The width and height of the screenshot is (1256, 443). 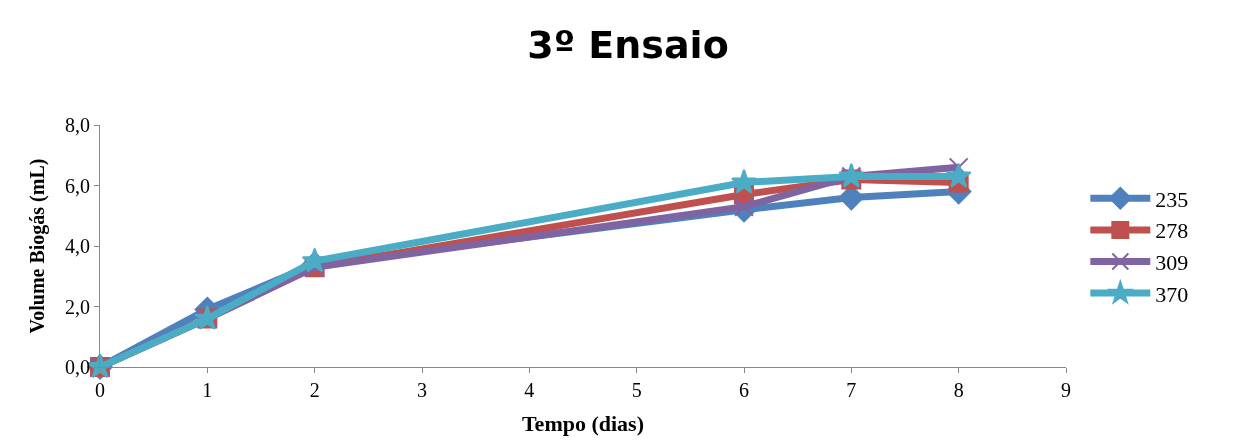 I want to click on x-tick-label: 3, so click(x=422, y=390).